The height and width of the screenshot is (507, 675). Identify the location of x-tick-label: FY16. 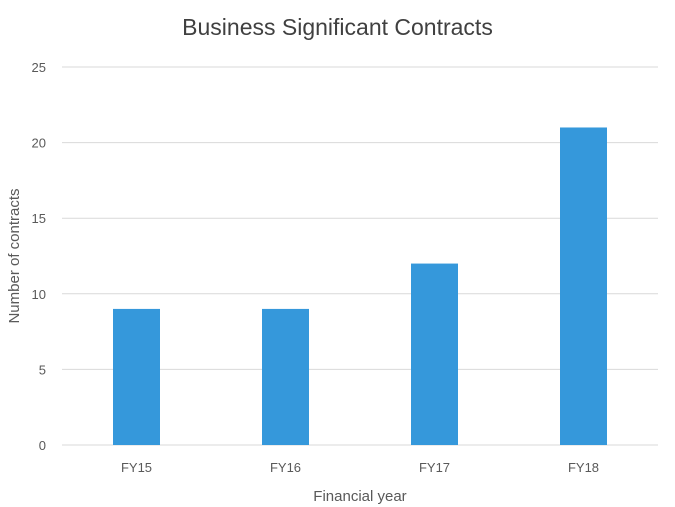
(285, 467).